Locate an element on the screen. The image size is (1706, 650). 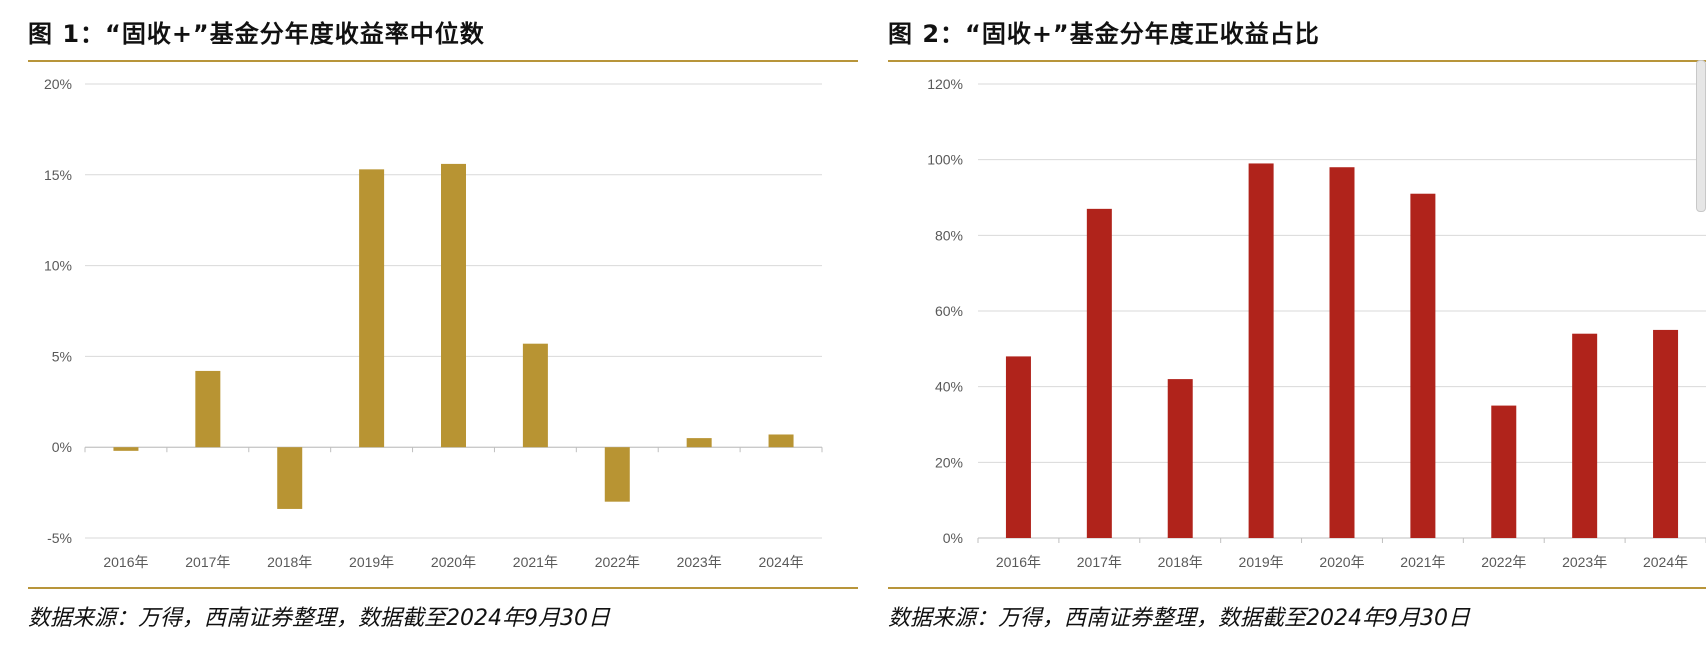
y-tick-label: 5% is located at coordinates (62, 356).